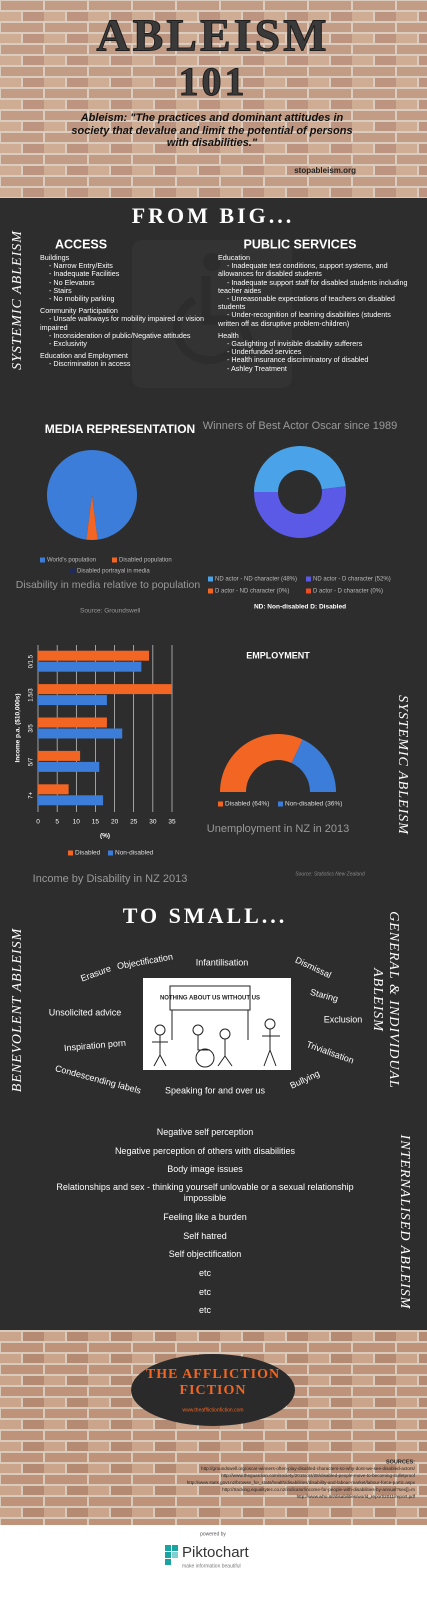 Image resolution: width=427 pixels, height=1600 pixels. I want to click on group-heading: Education, so click(234, 257).